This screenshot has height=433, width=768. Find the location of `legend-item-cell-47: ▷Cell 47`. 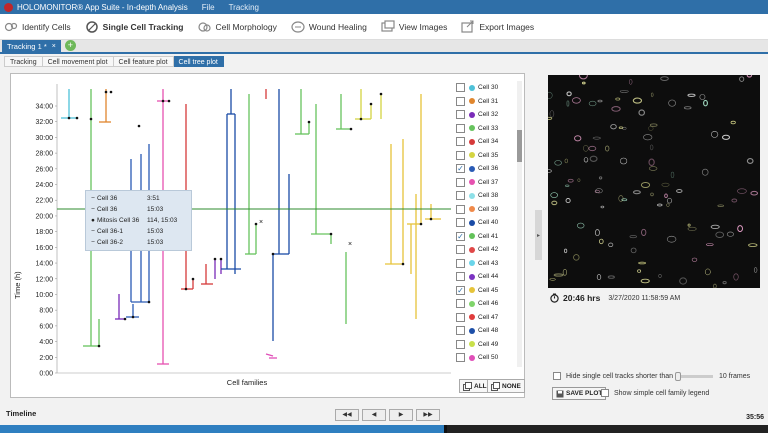

legend-item-cell-47: ▷Cell 47 is located at coordinates (485, 318).